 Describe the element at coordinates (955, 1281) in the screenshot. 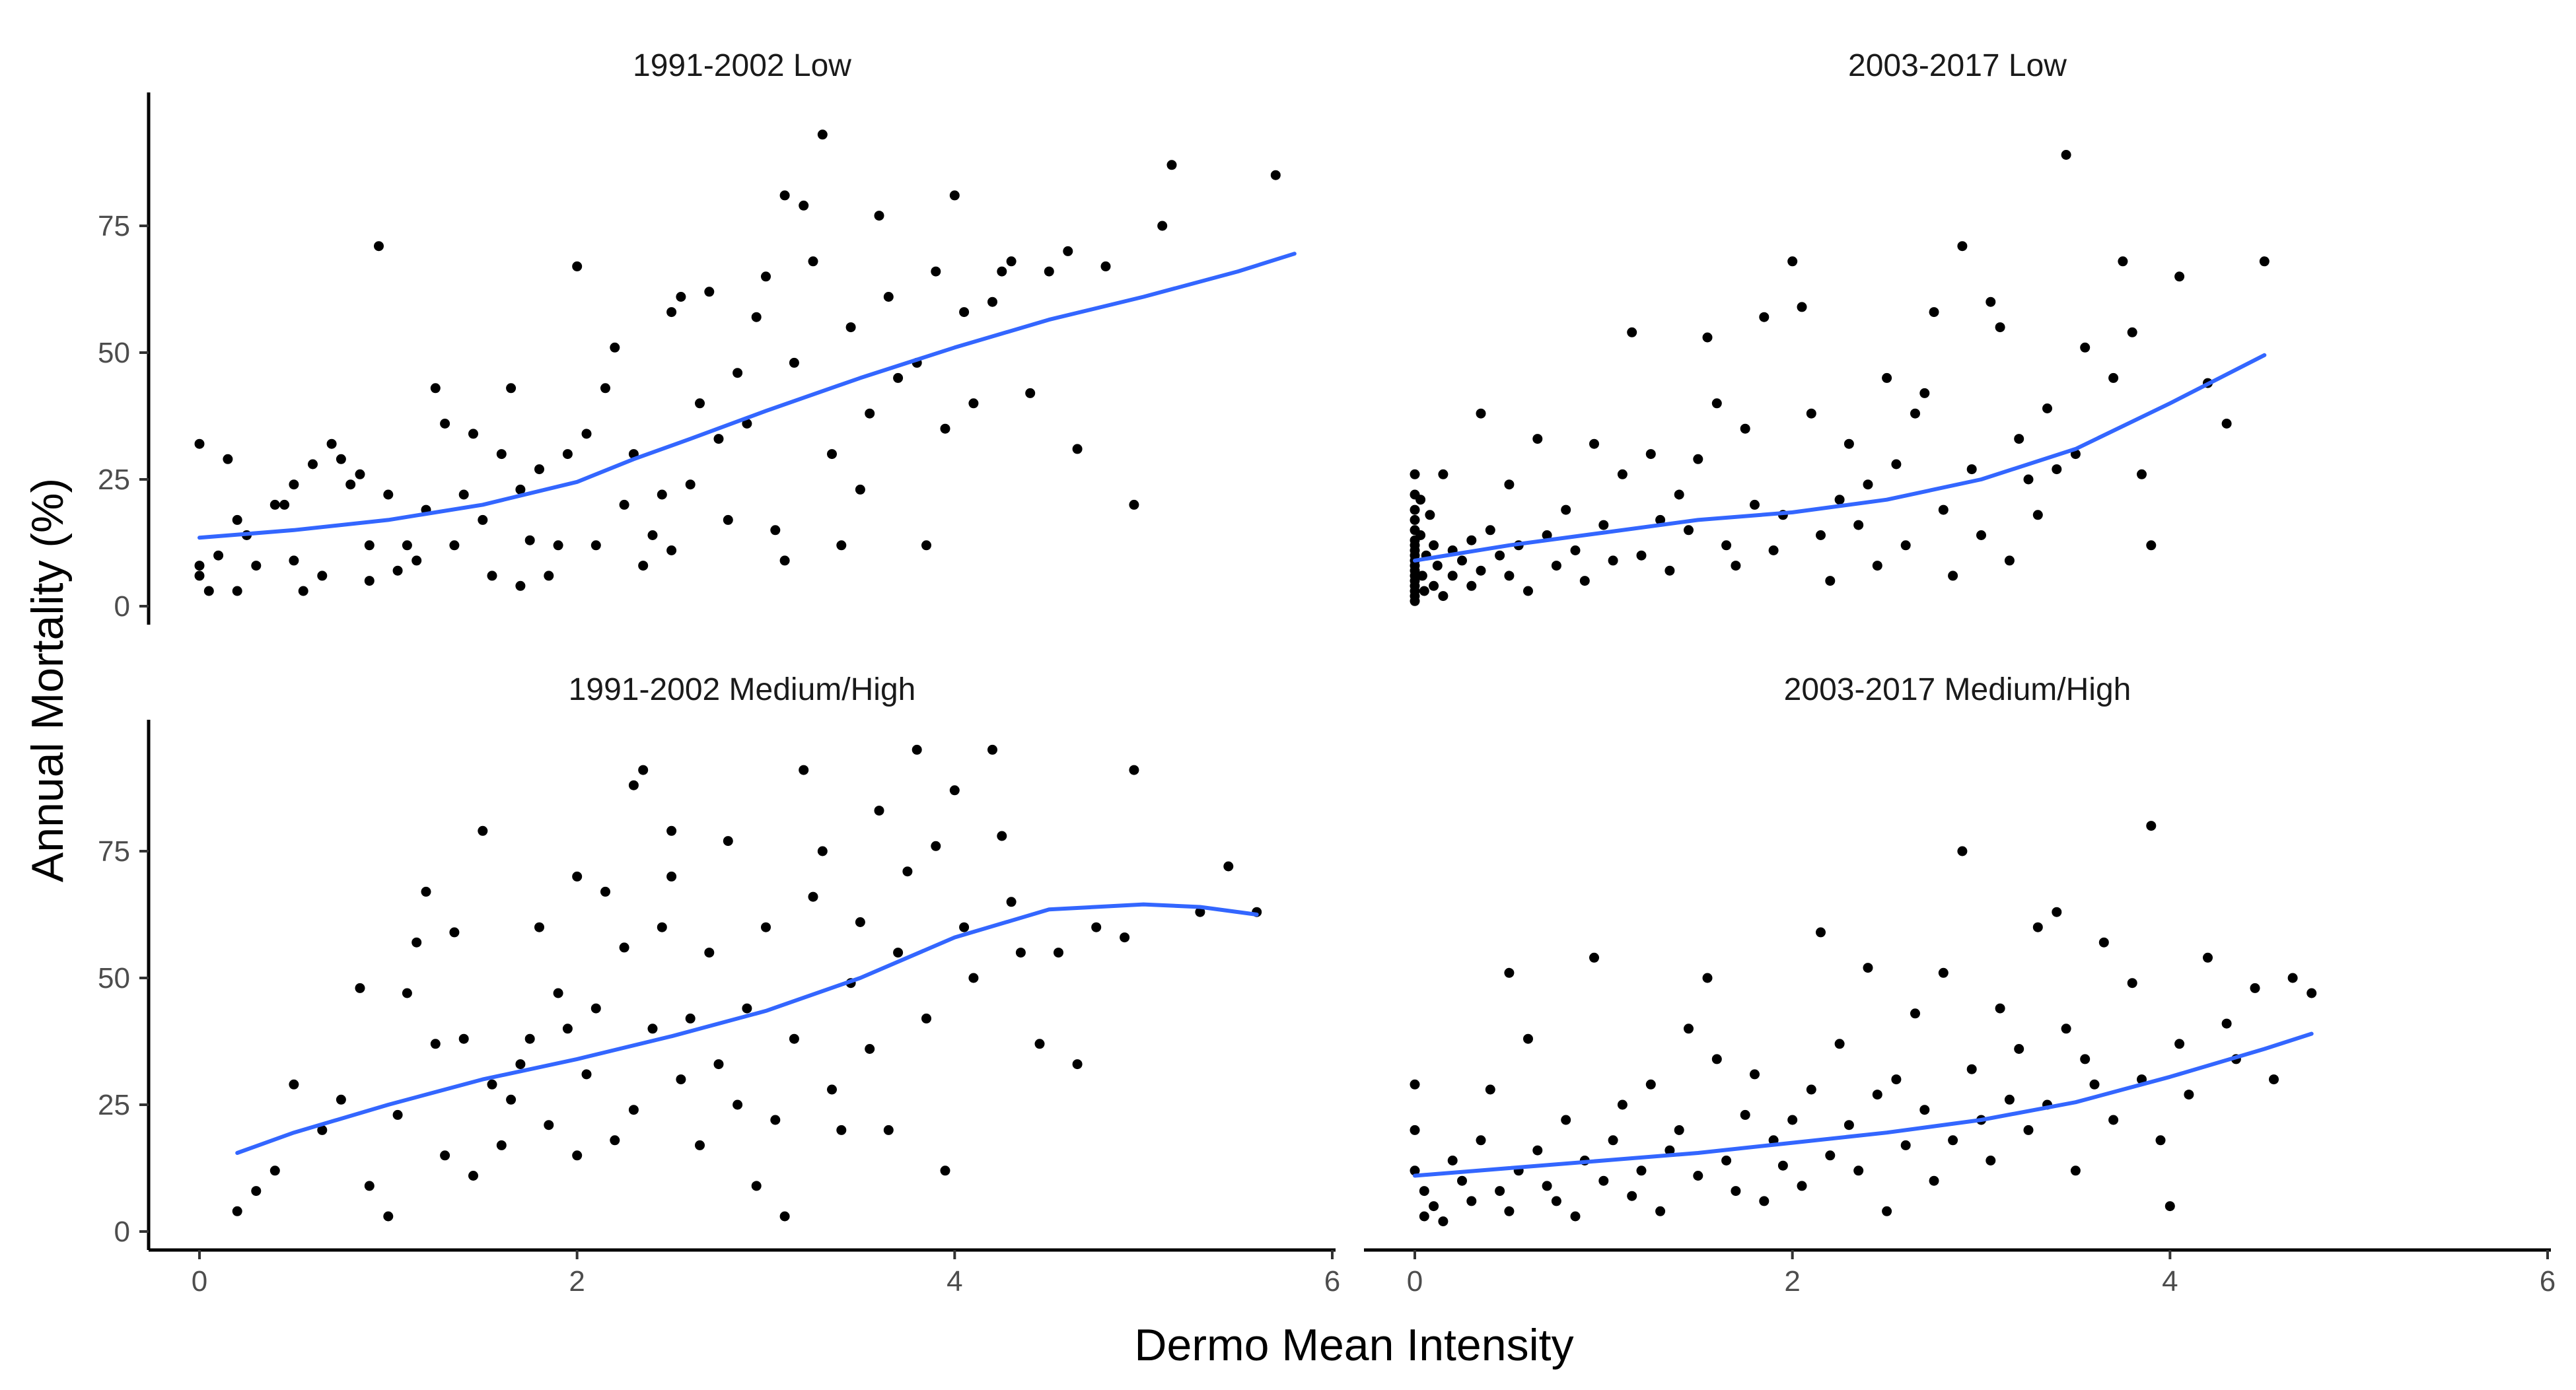

I see `x-tick-label: 4` at that location.